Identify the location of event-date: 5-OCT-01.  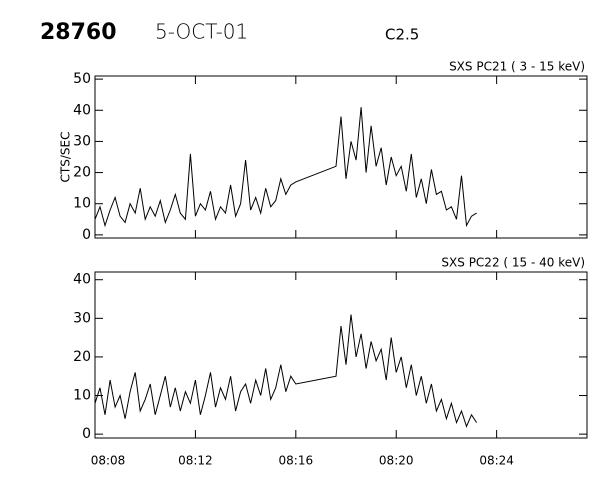
(201, 32).